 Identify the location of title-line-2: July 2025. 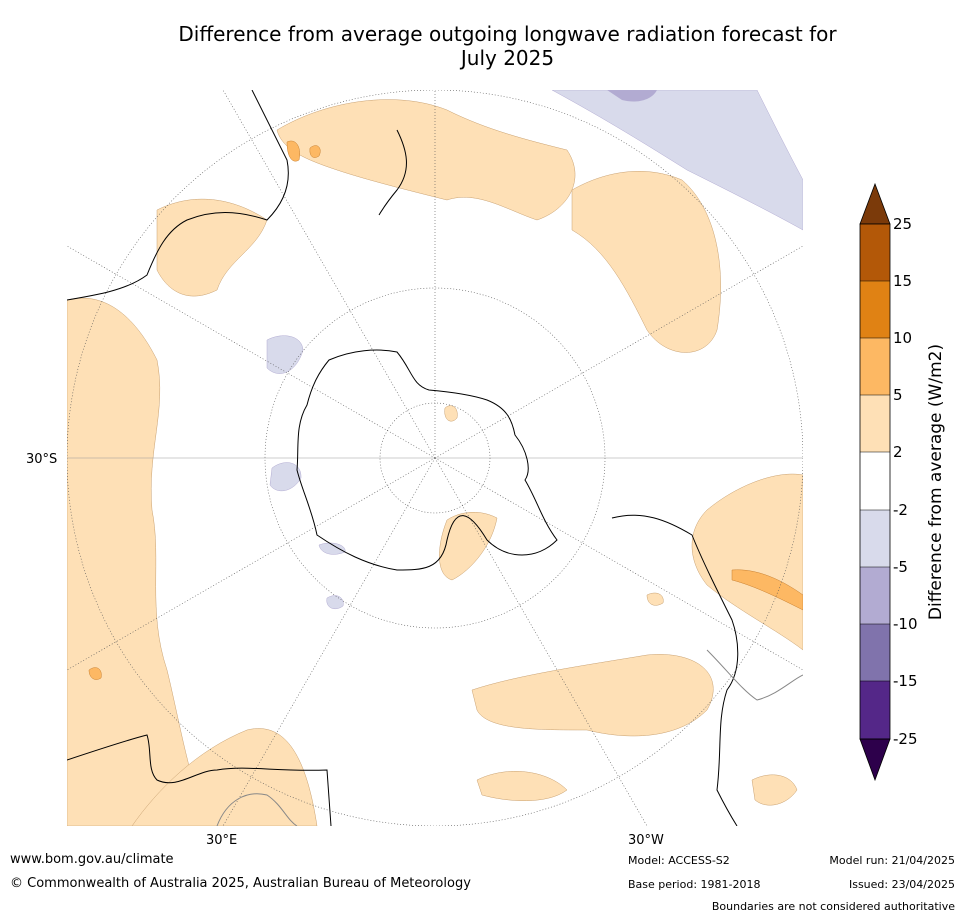
(507, 58).